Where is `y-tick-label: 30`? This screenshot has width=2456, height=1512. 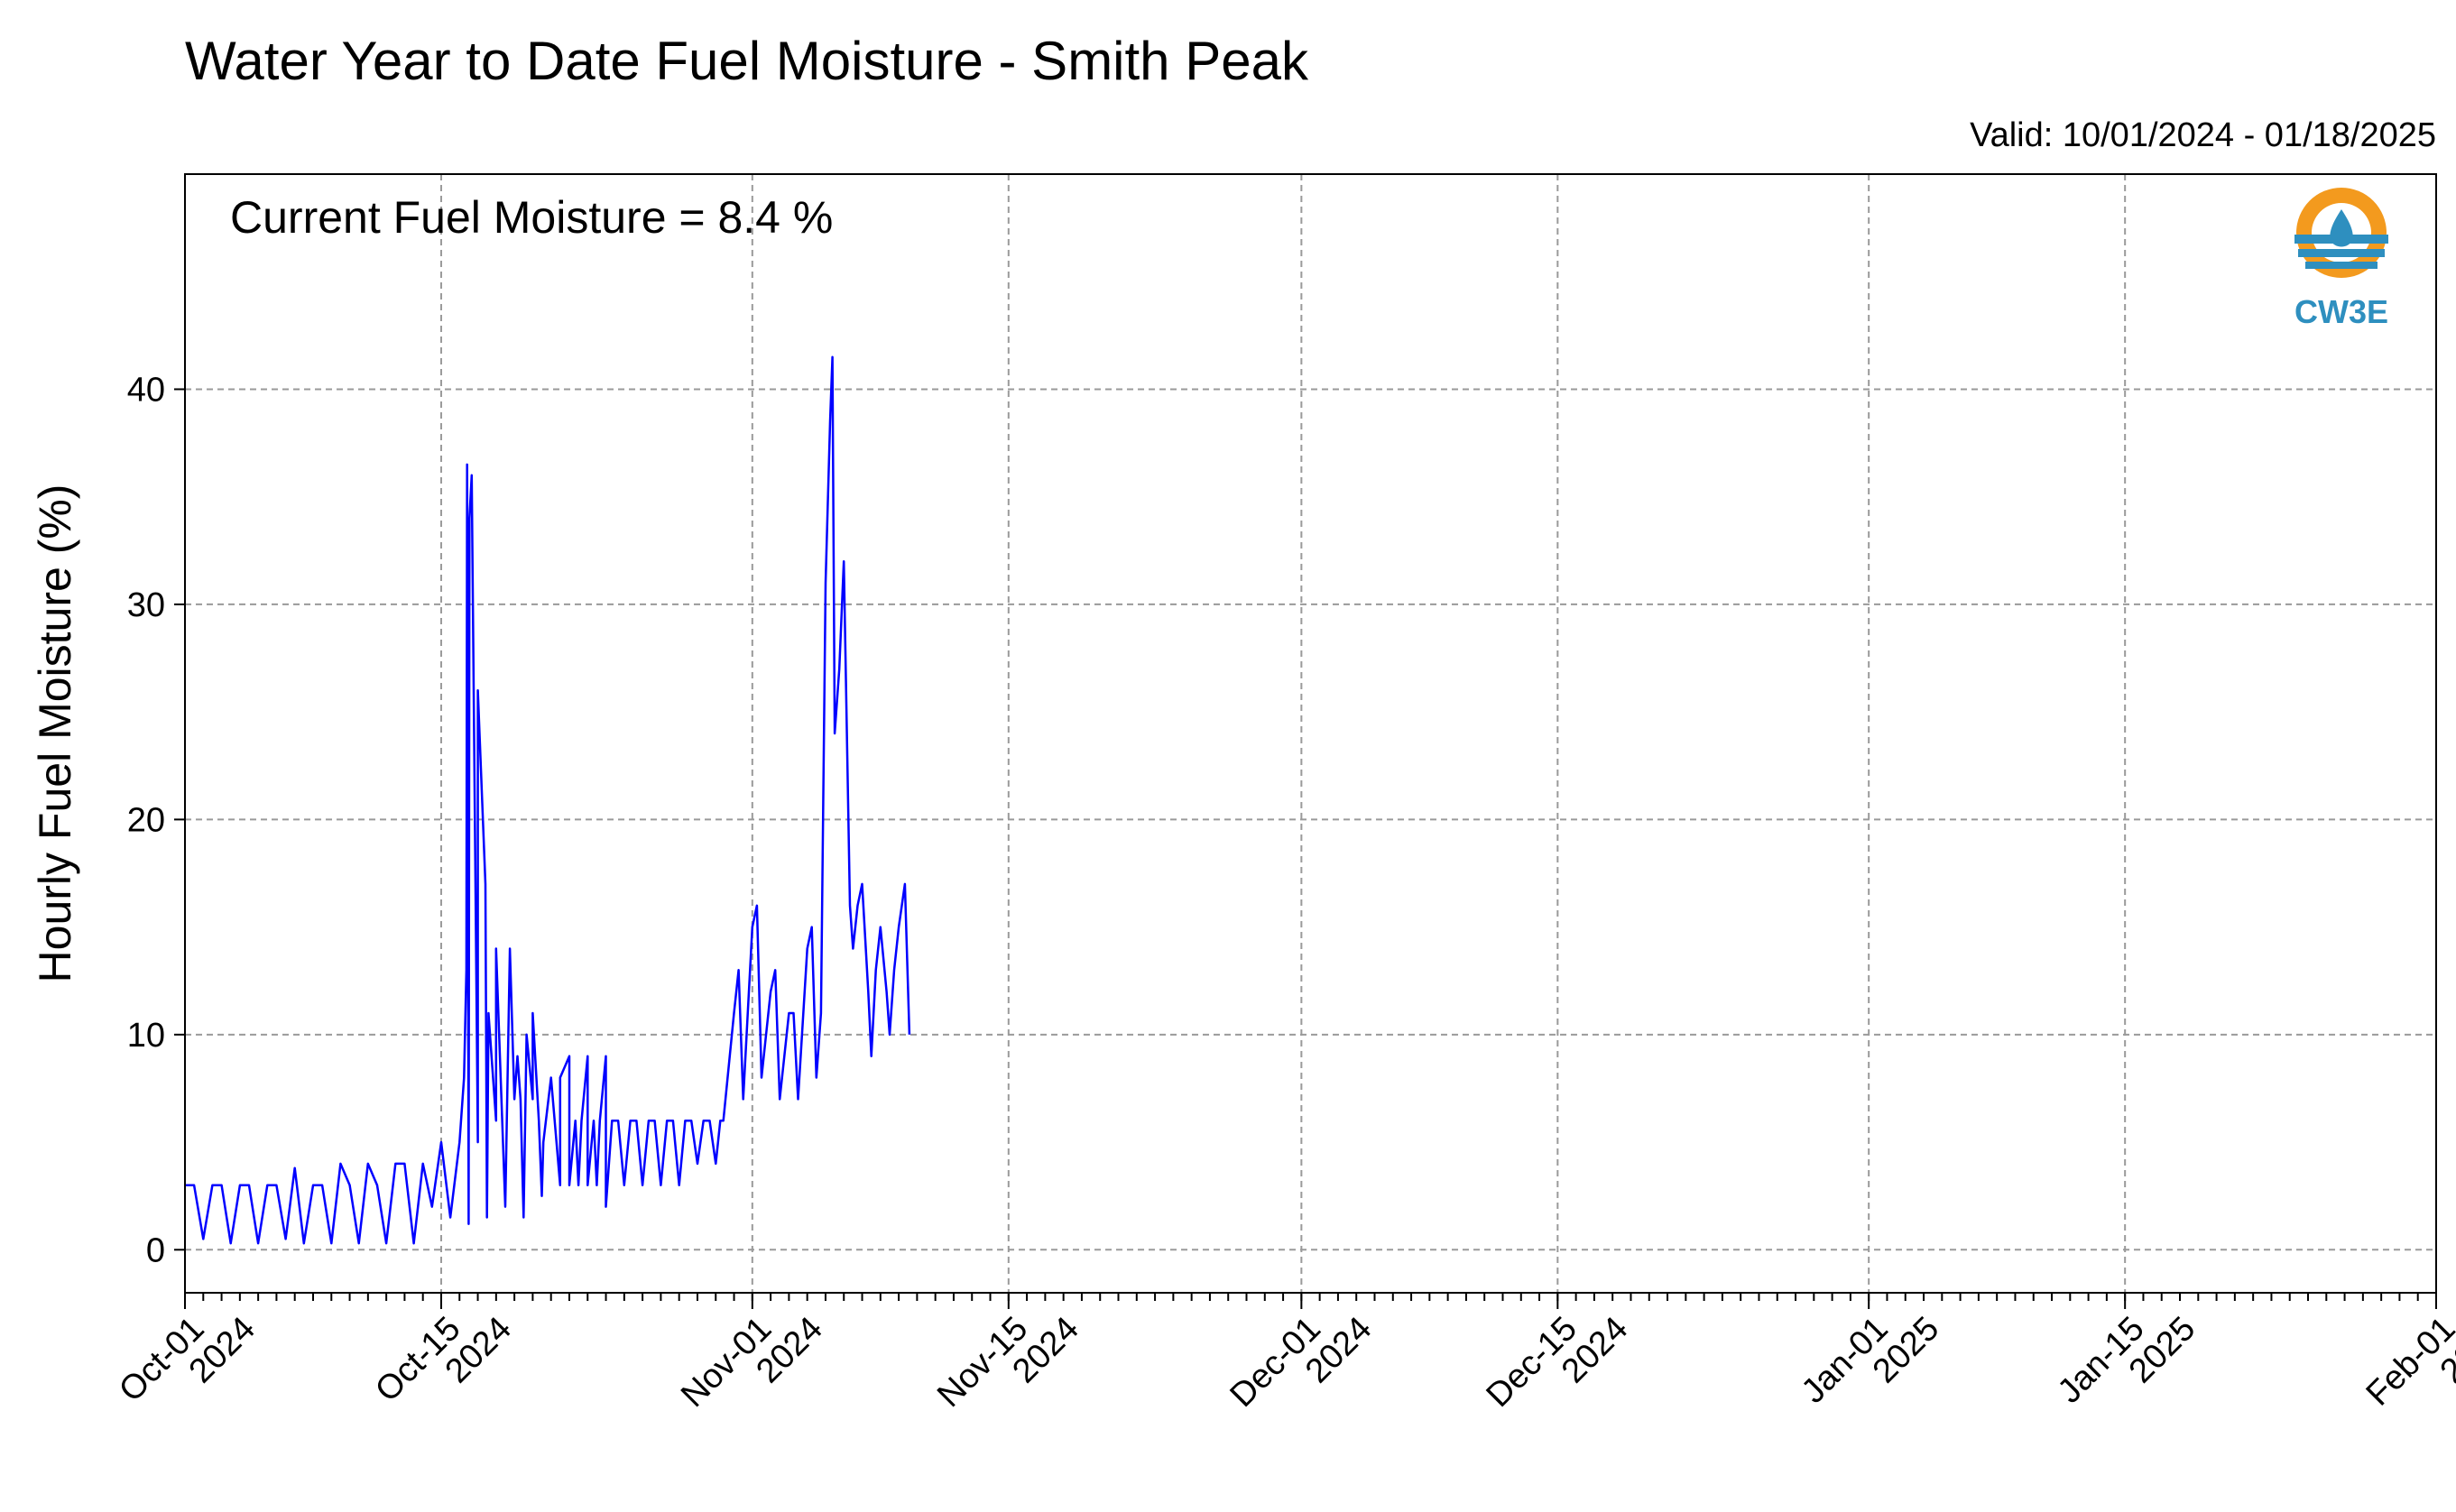 y-tick-label: 30 is located at coordinates (146, 605).